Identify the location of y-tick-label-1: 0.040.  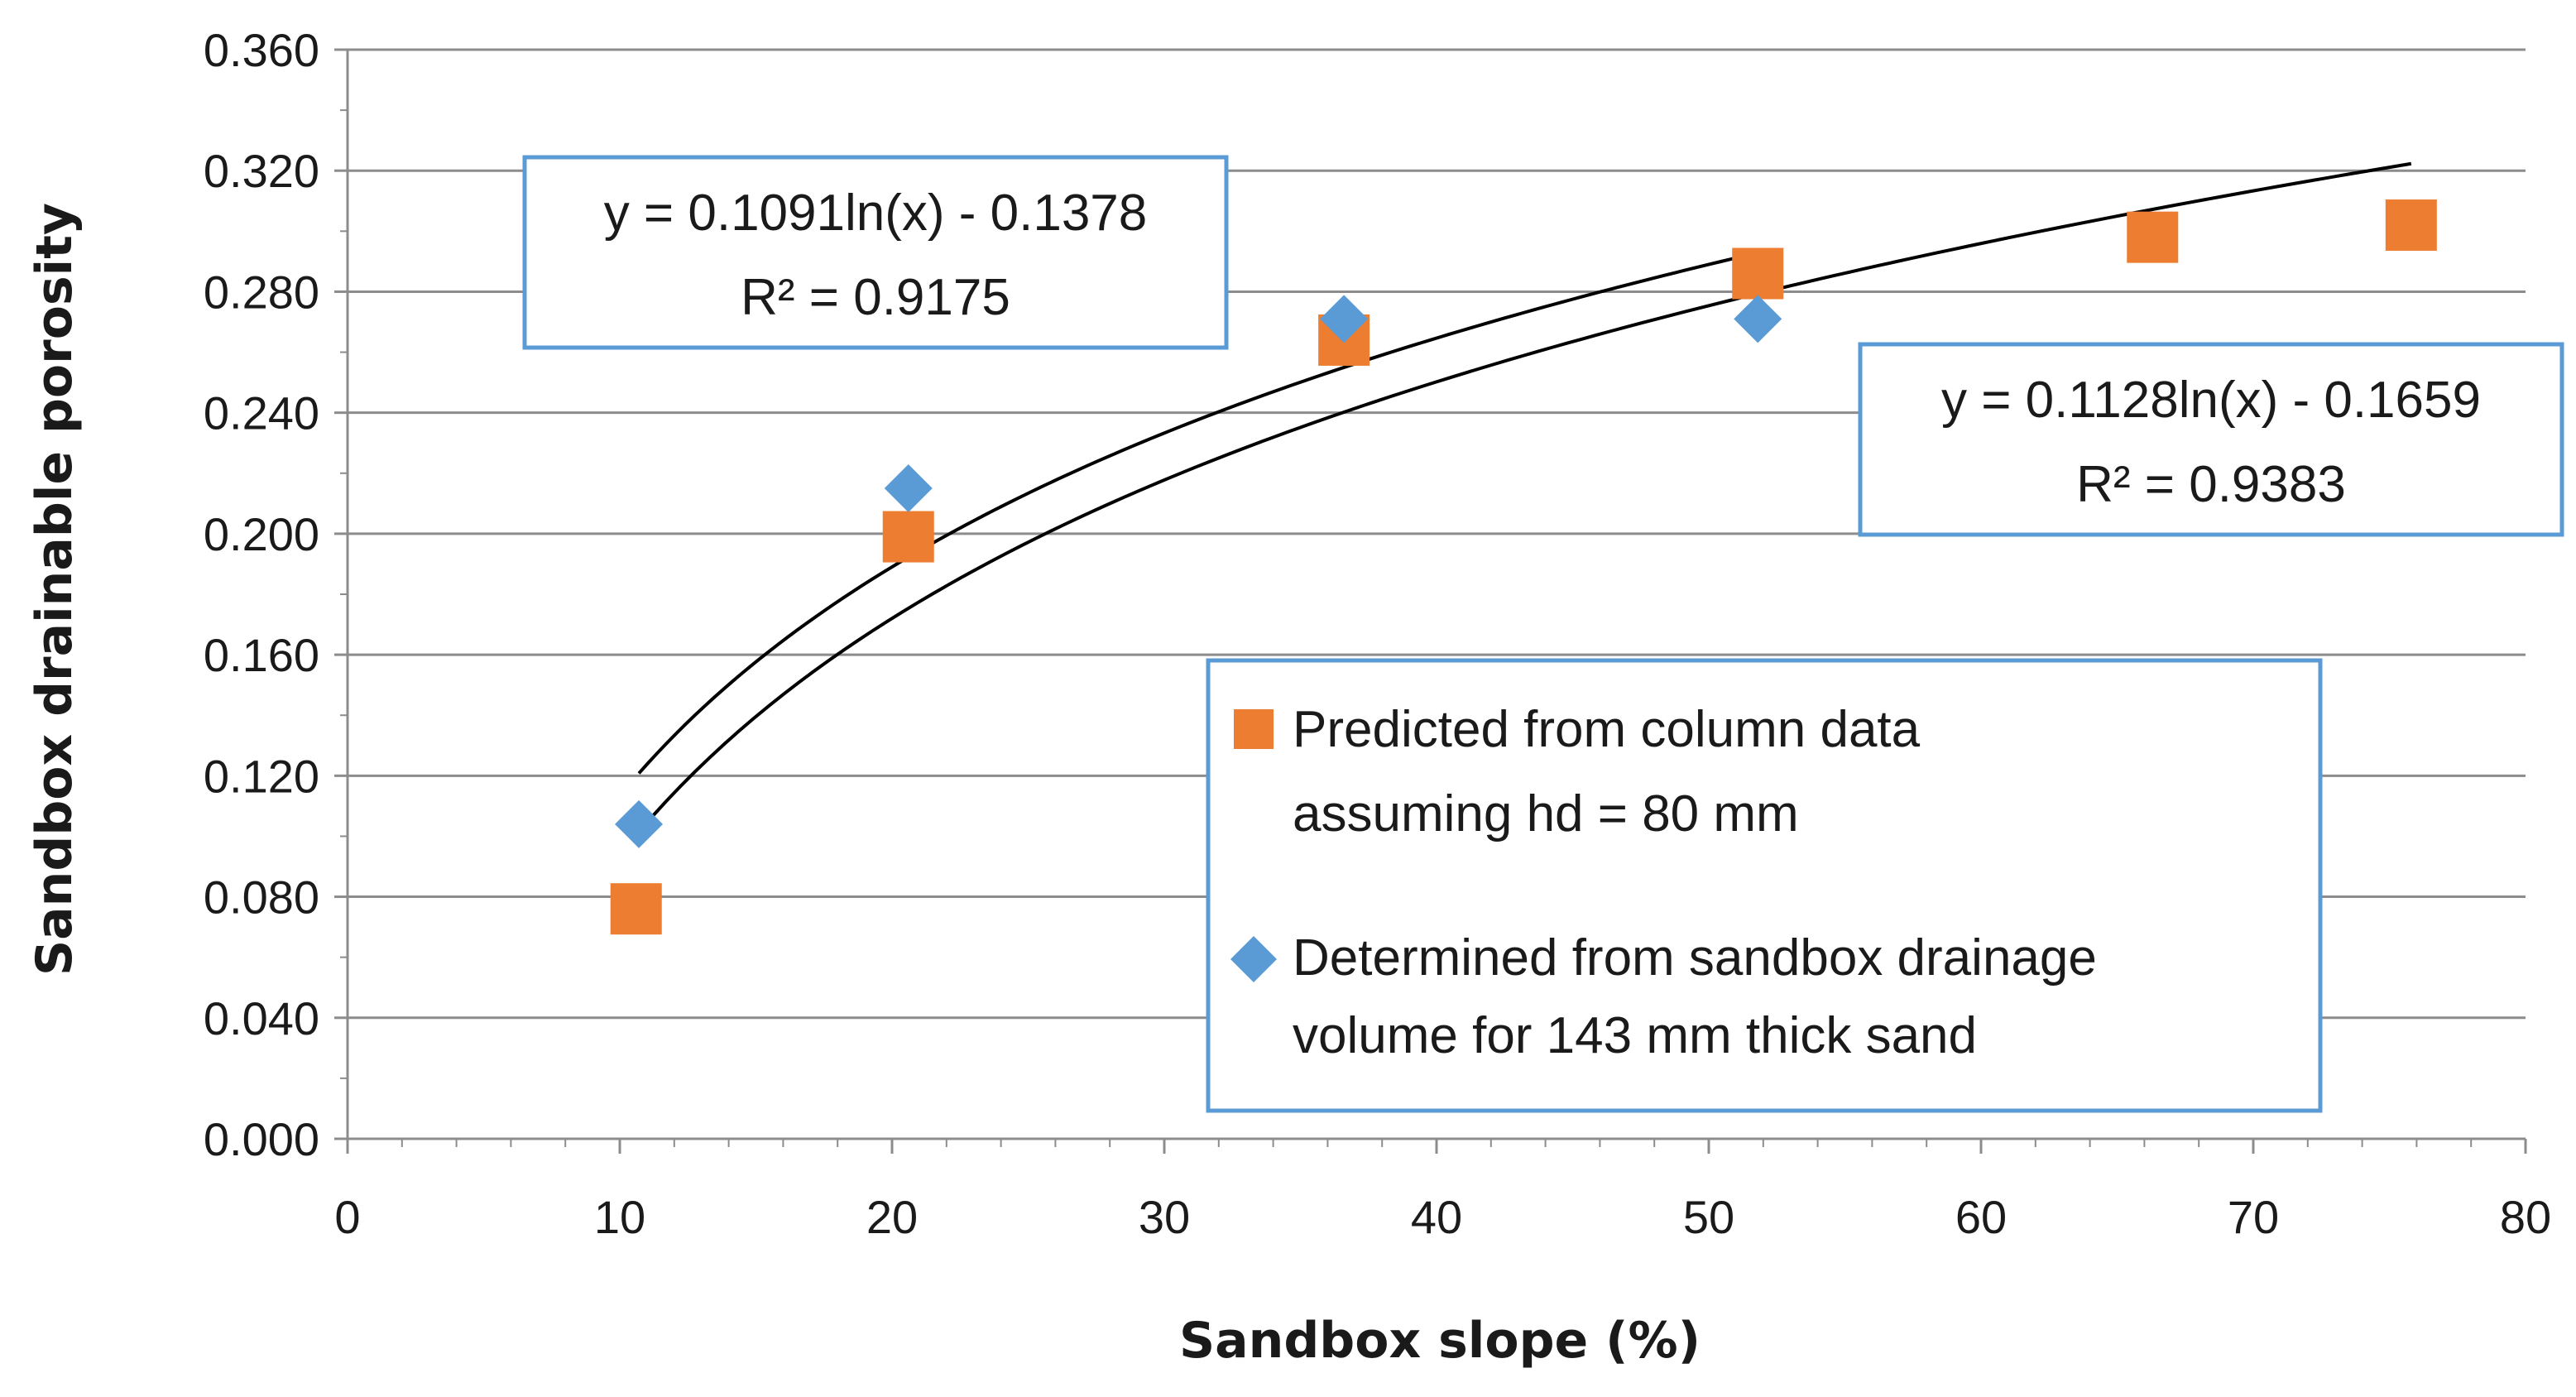
(262, 1018).